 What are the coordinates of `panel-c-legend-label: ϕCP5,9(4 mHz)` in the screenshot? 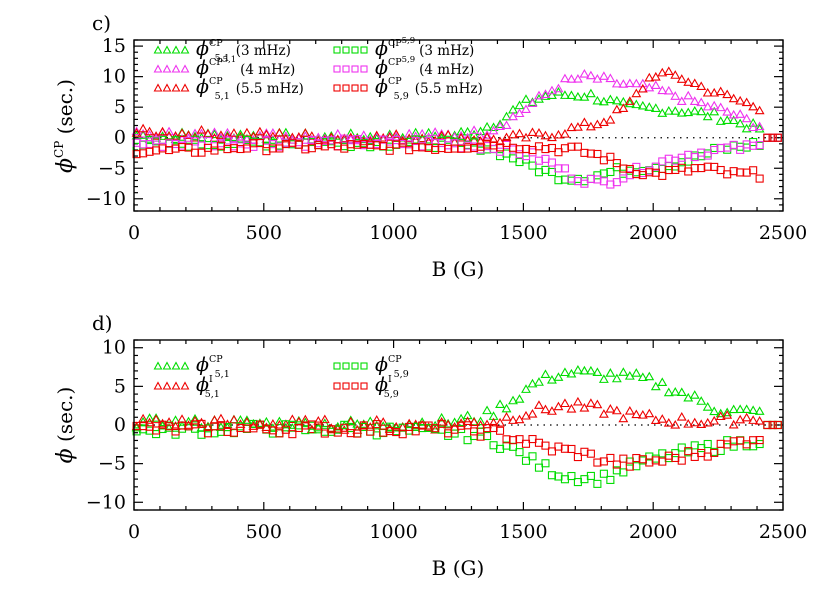 It's located at (424, 67).